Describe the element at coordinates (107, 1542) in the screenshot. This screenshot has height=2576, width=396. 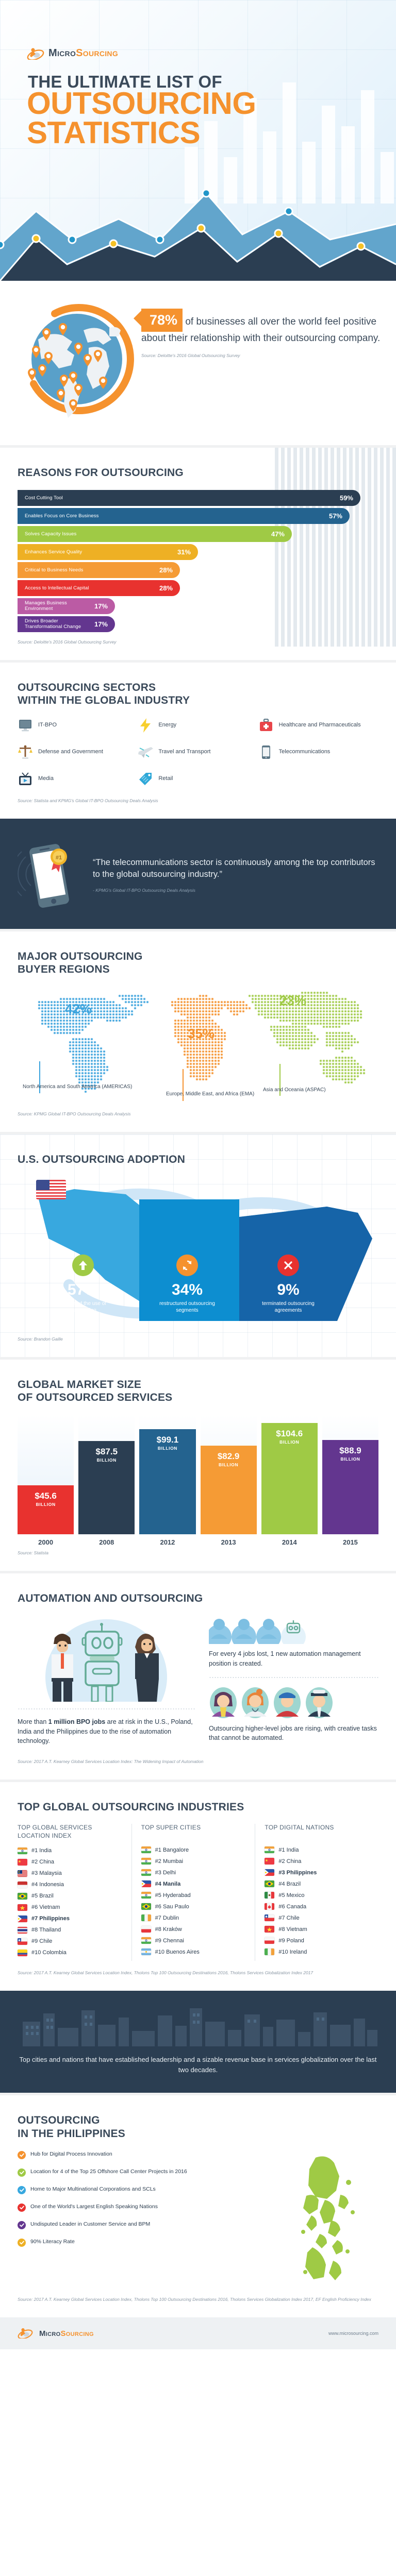
I see `market-size-year: 2008` at that location.